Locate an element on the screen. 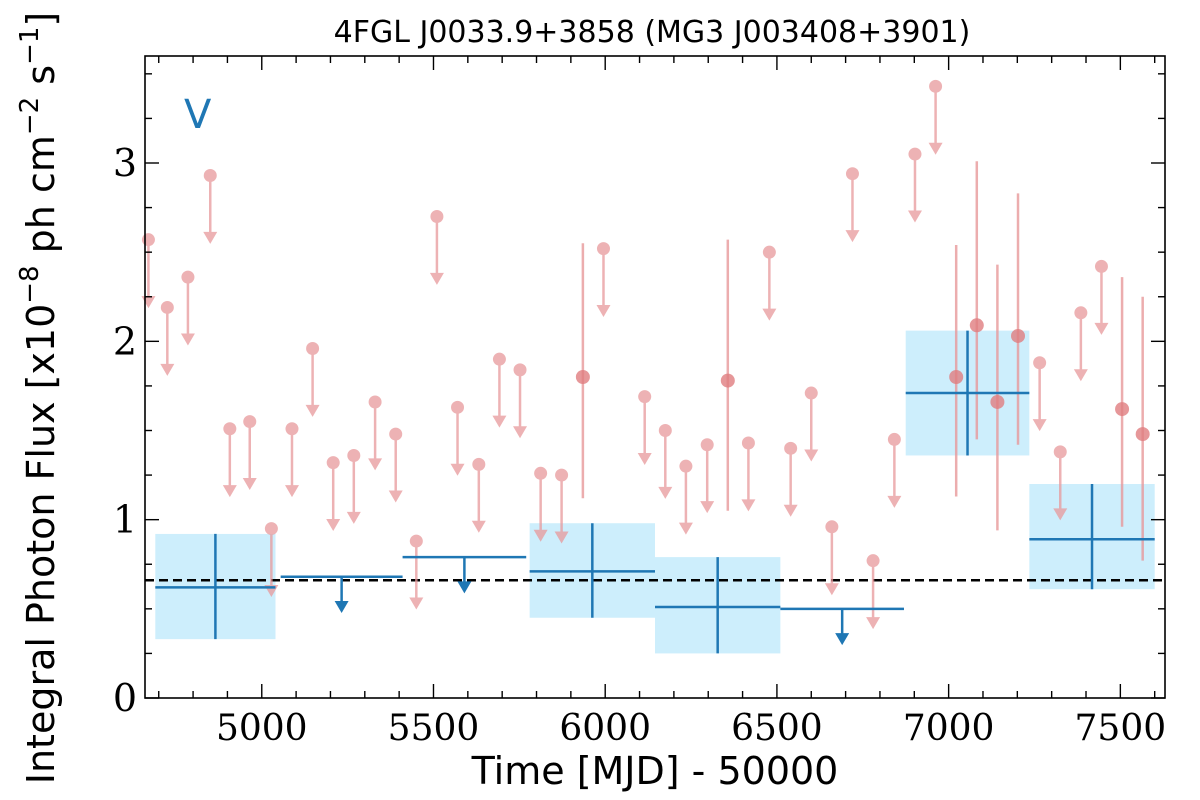 The image size is (1200, 800). annotation-v: V is located at coordinates (198, 115).